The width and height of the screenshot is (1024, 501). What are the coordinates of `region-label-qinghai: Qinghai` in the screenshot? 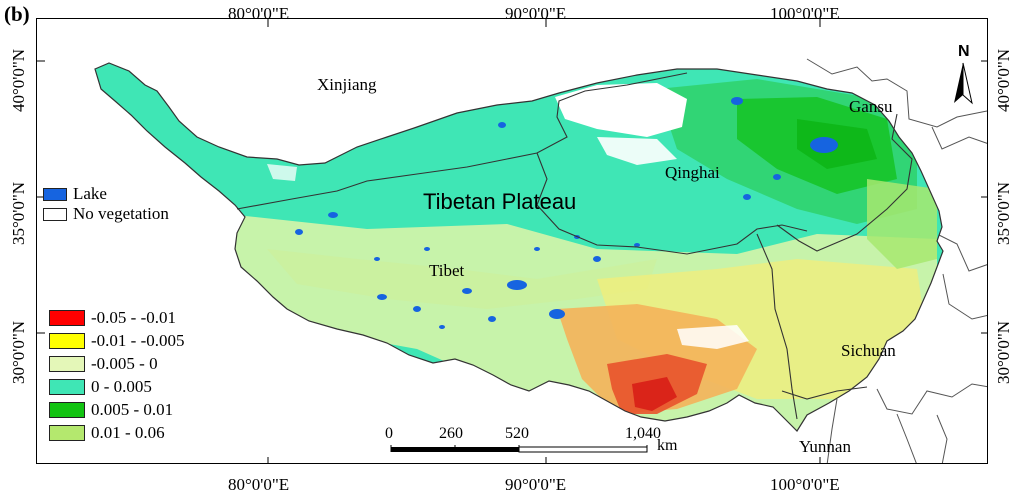 It's located at (692, 172).